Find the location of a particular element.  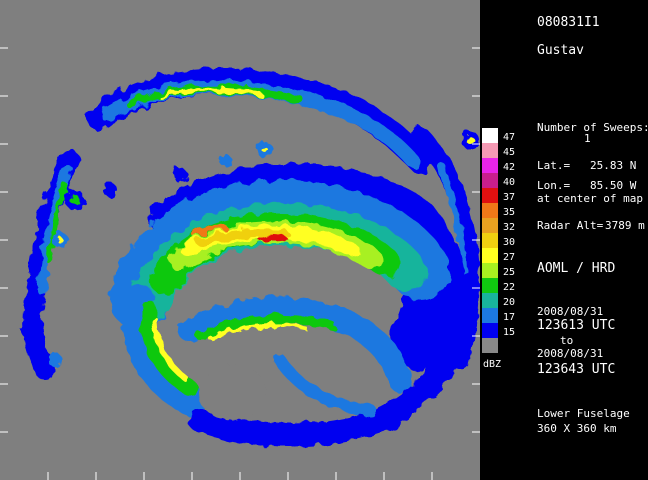

legend-label: 20 is located at coordinates (509, 302).